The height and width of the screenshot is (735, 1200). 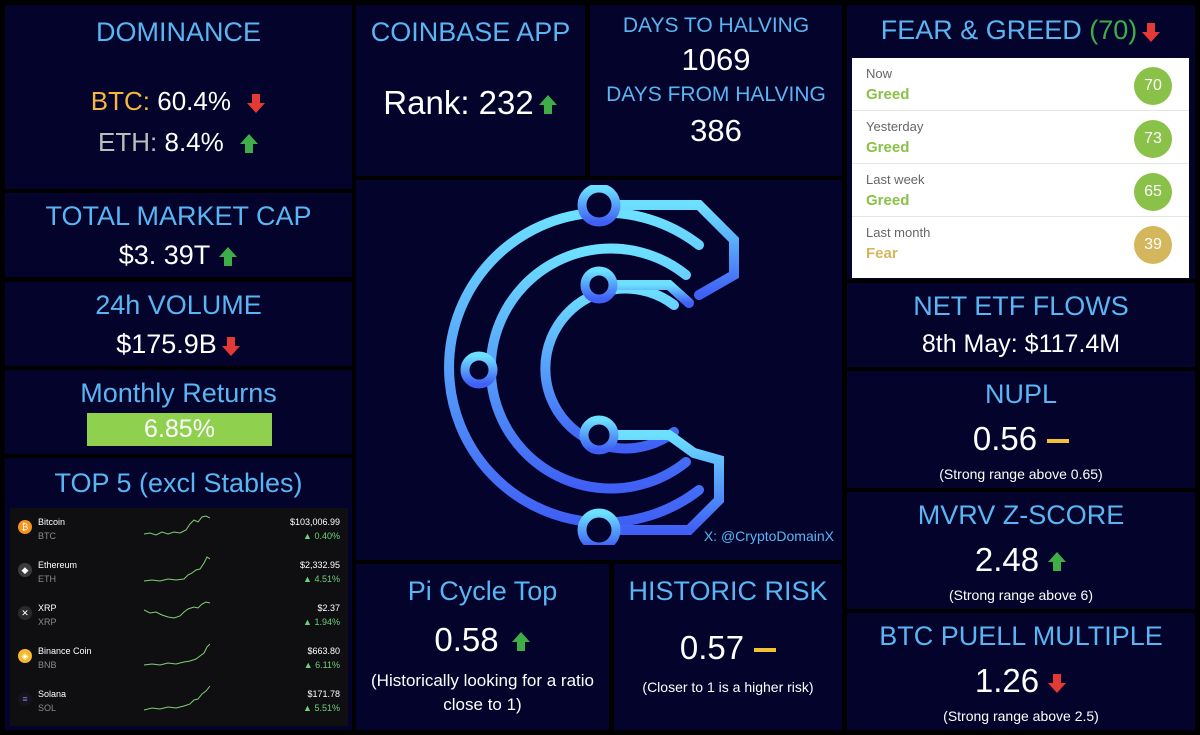 What do you see at coordinates (327, 665) in the screenshot?
I see `coin-change-value: 6.11%` at bounding box center [327, 665].